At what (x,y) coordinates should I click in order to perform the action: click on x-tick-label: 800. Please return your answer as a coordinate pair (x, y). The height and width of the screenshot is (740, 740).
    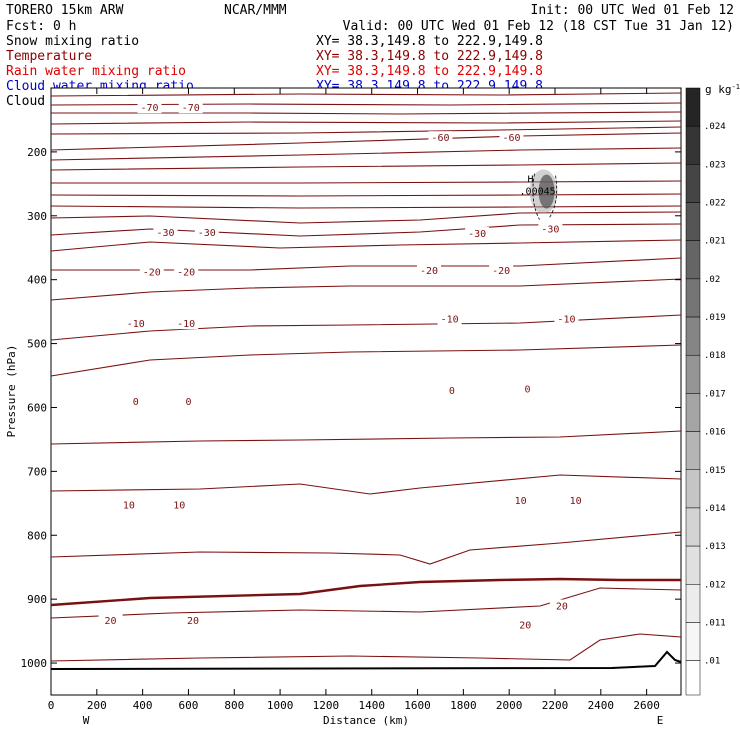
    Looking at the image, I should click on (234, 705).